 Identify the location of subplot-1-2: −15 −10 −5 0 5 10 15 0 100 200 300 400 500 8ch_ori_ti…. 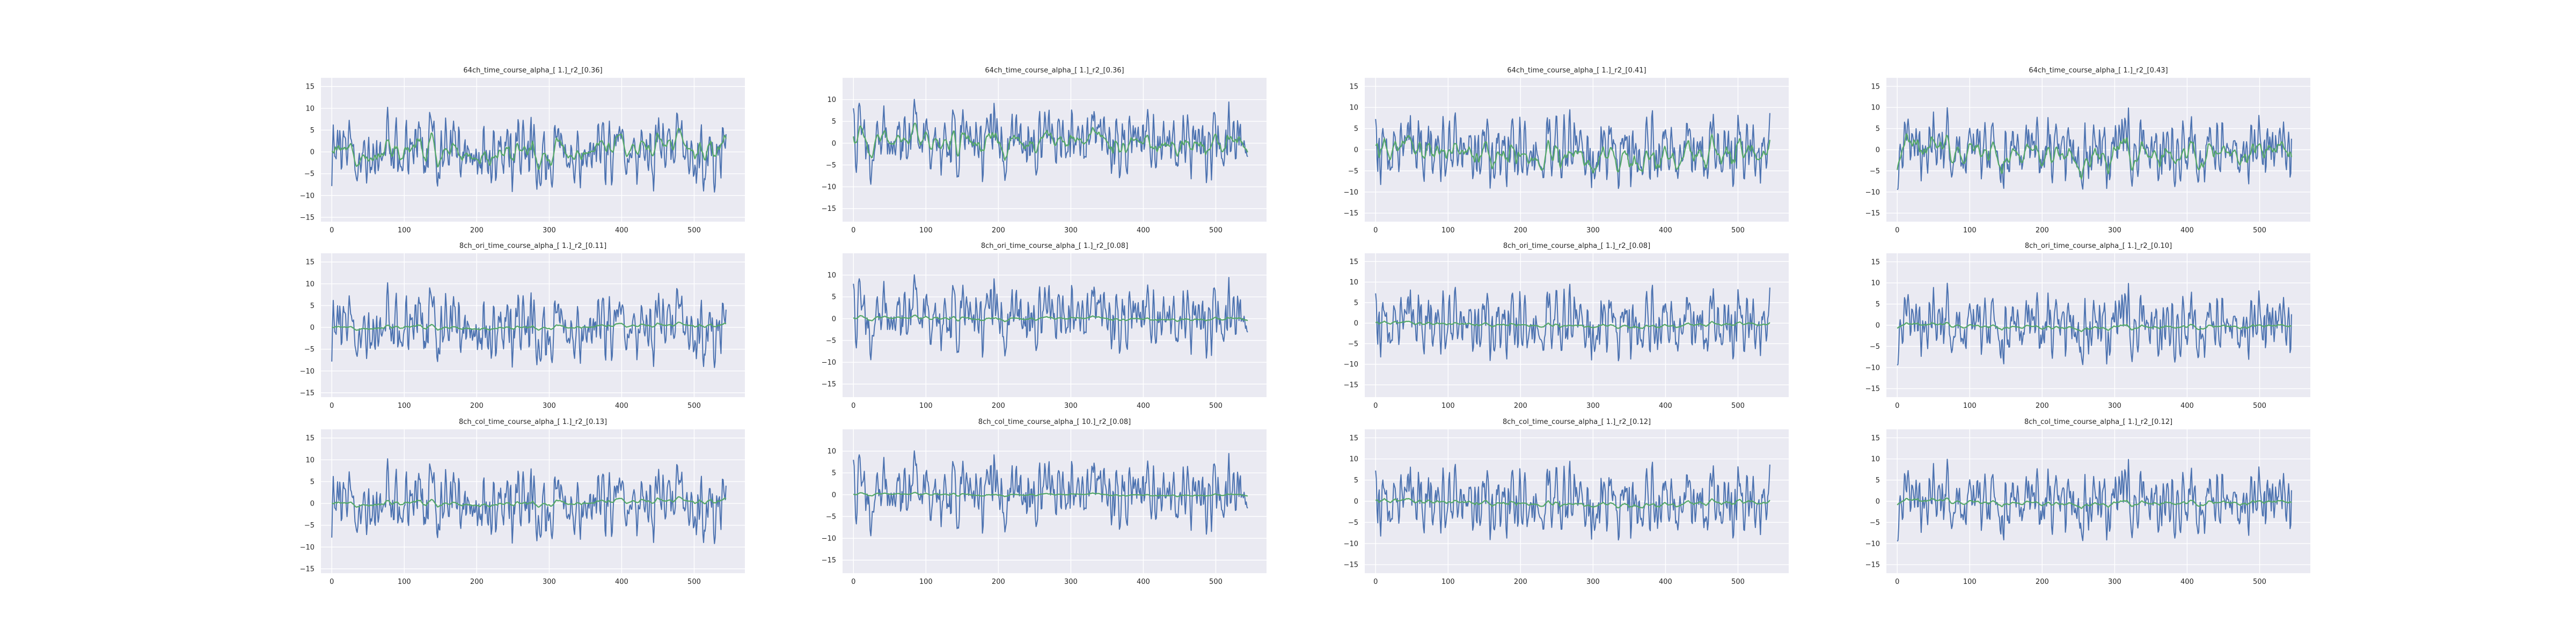
(1566, 326).